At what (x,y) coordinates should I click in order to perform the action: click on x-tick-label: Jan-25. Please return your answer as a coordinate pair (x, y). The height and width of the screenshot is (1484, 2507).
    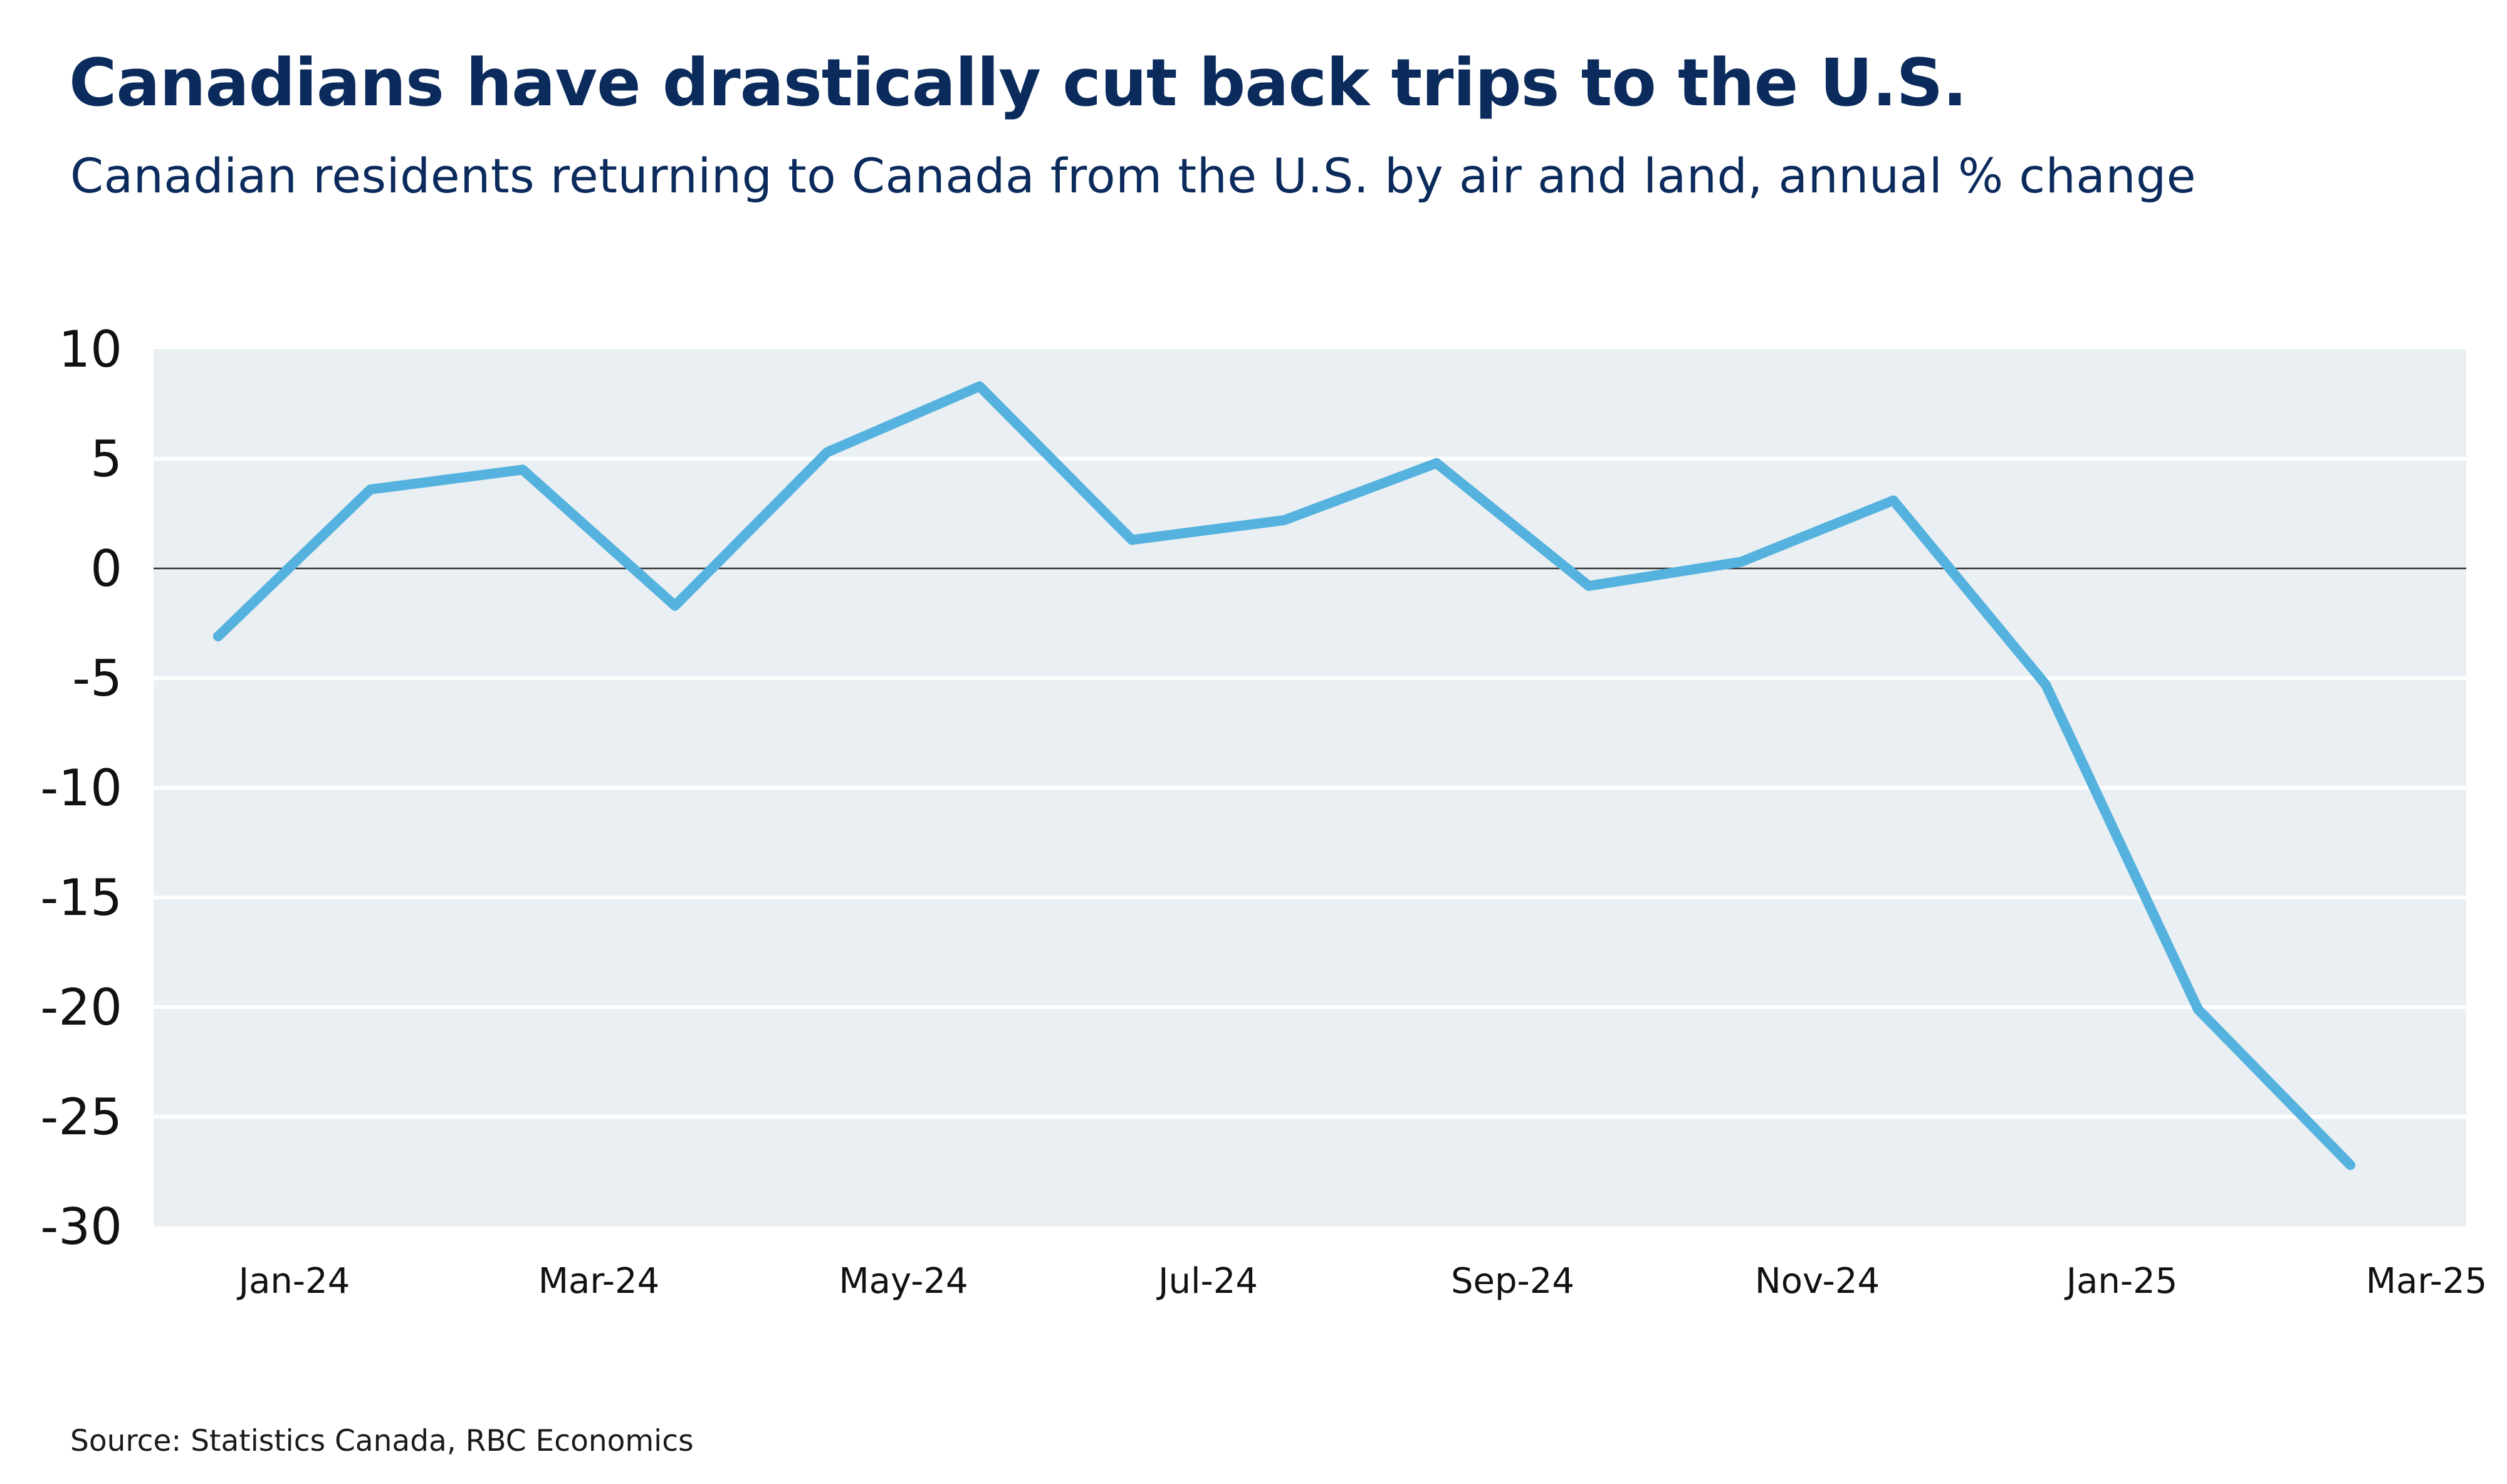
    Looking at the image, I should click on (2121, 1281).